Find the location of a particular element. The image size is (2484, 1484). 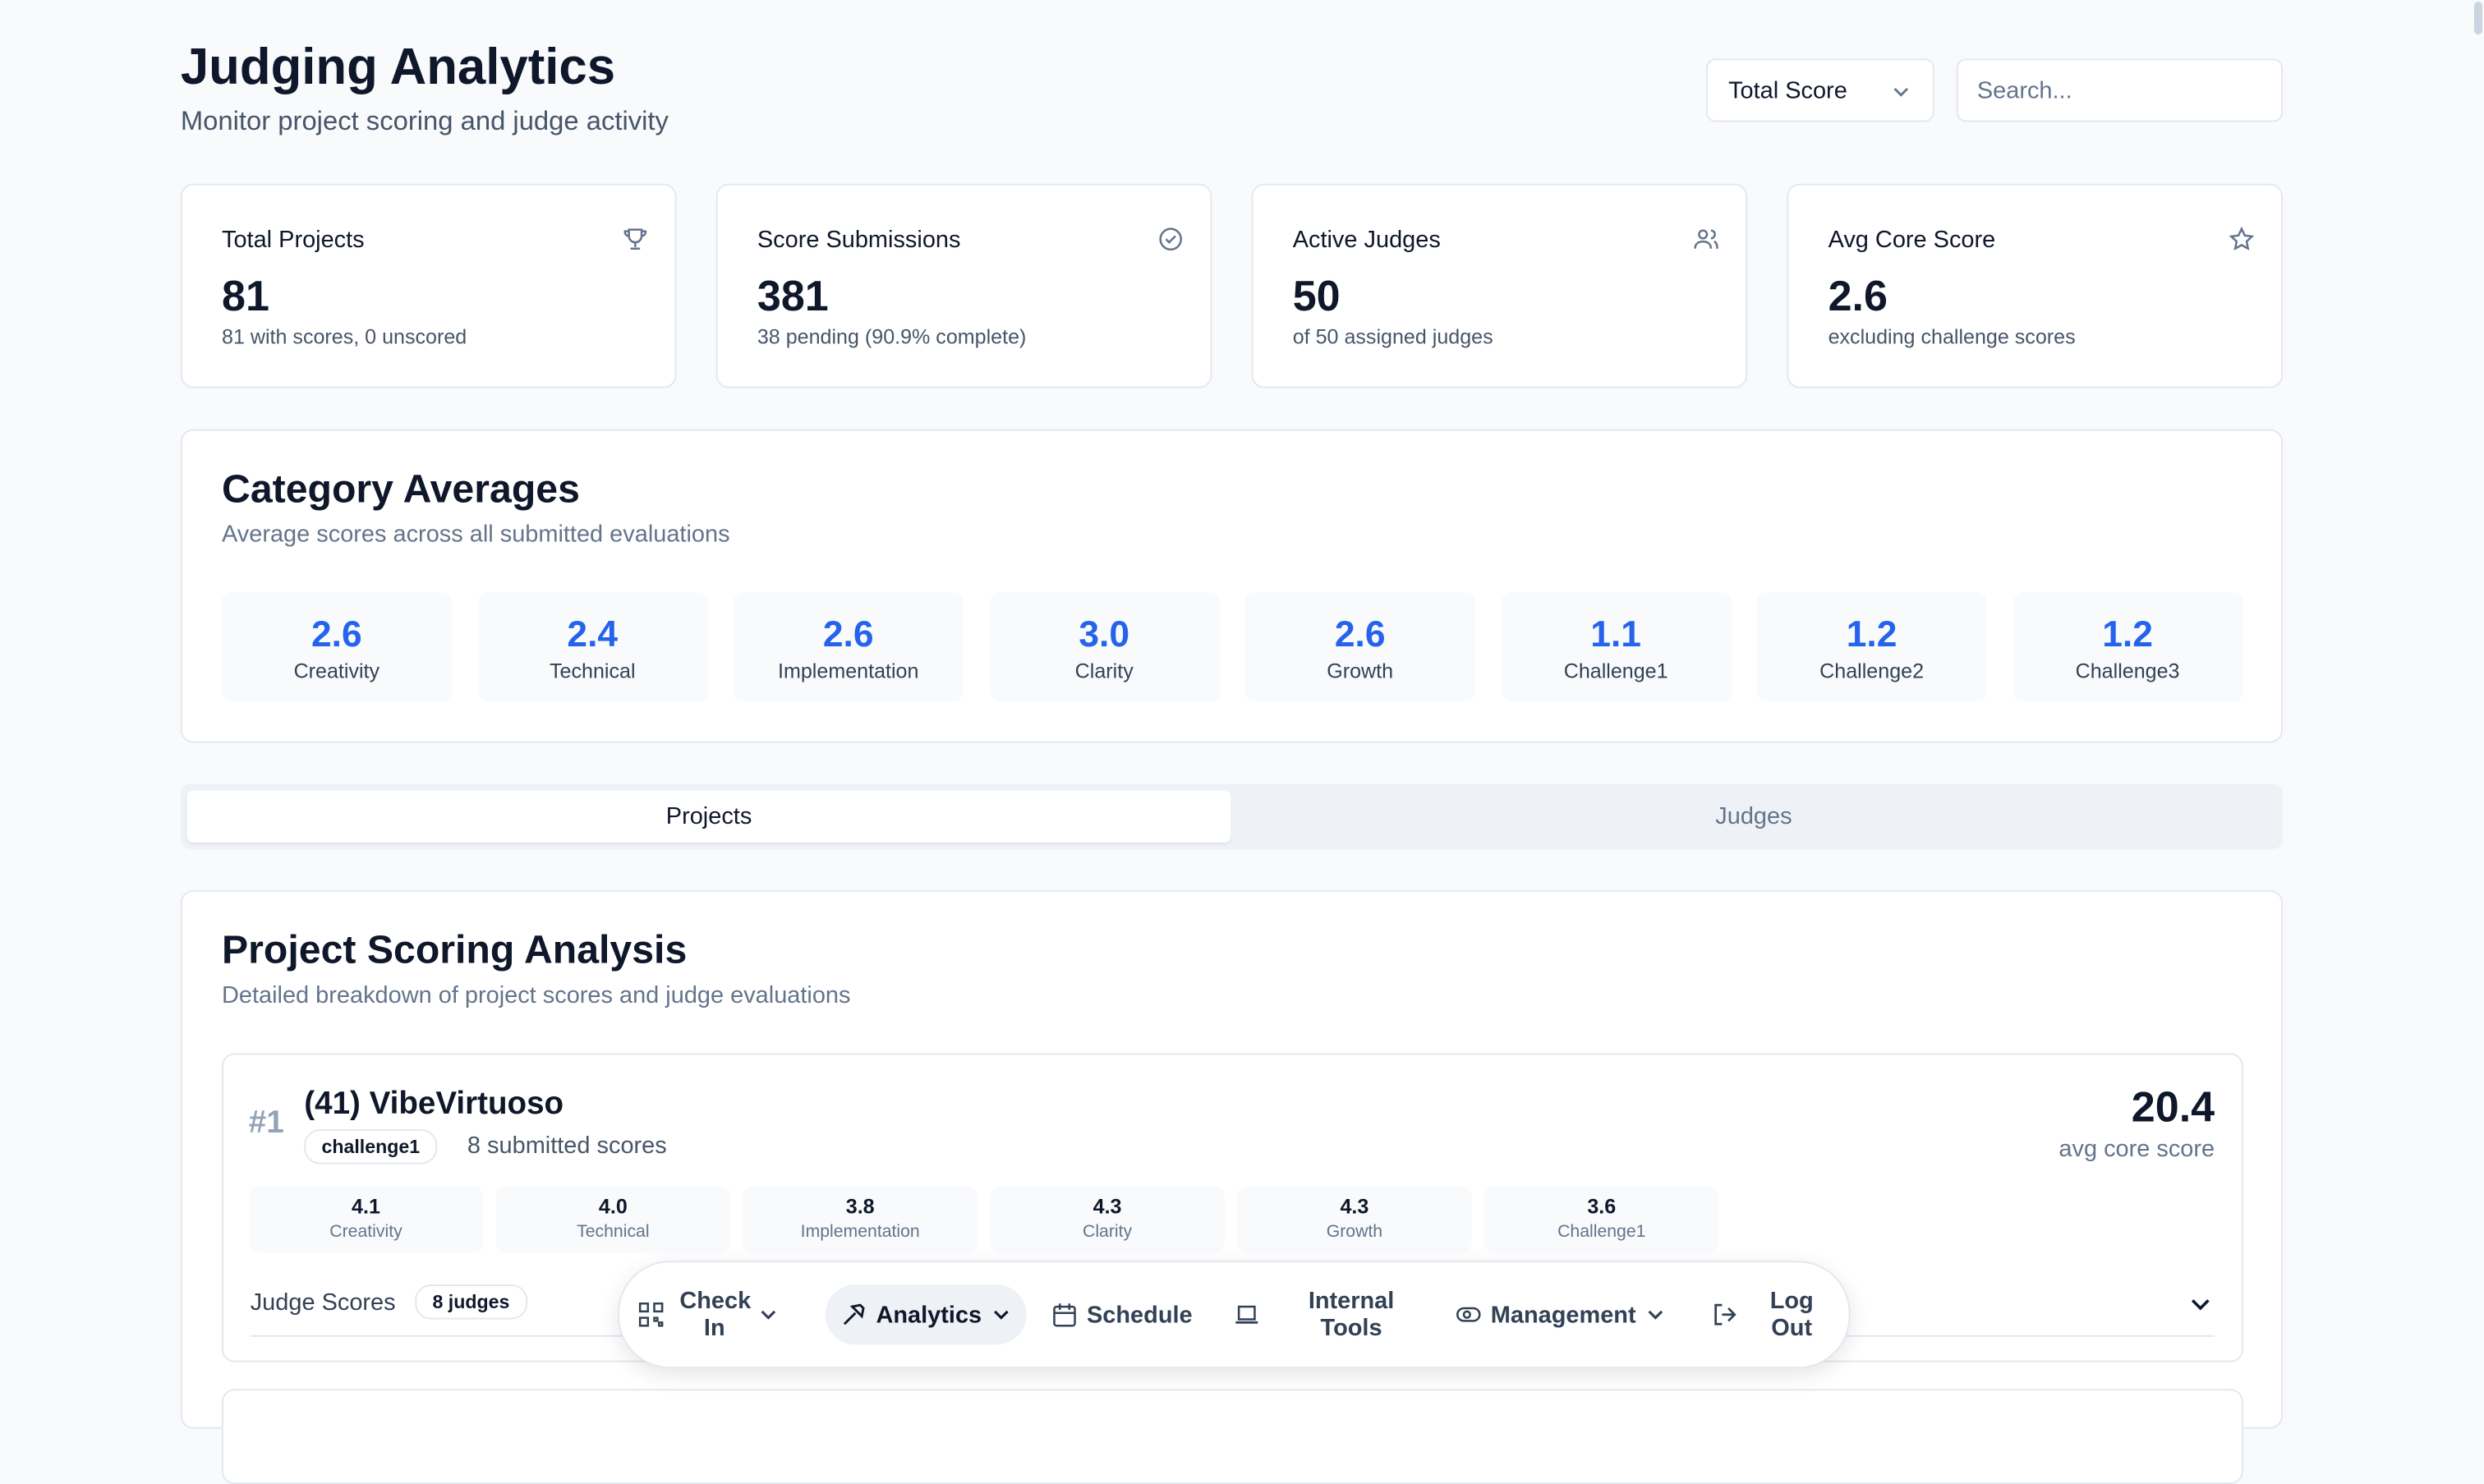

score-tile: 4.3 Clarity is located at coordinates (1107, 1220).